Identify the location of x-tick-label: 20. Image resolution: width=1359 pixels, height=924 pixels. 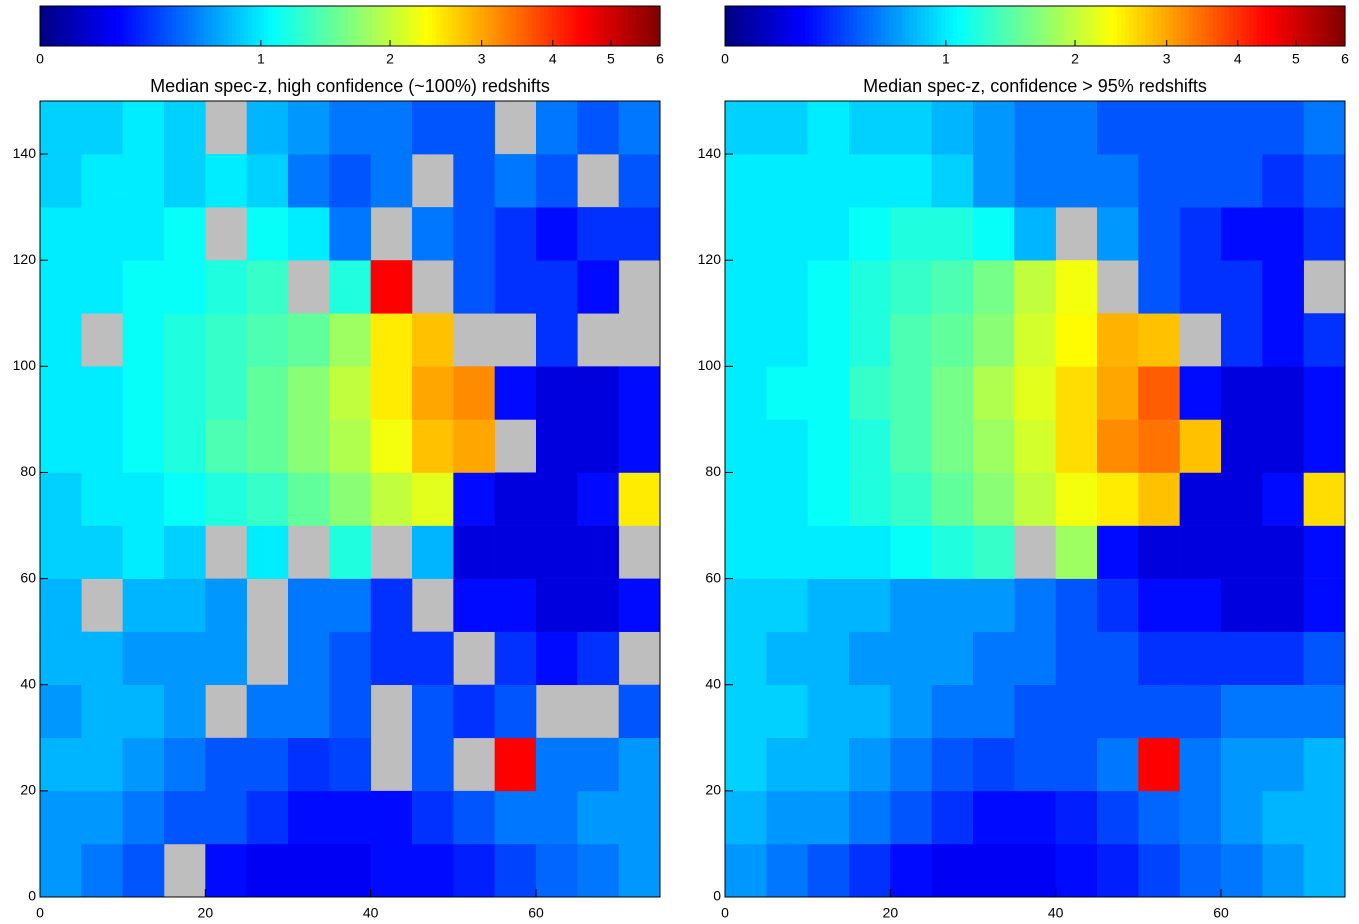
(206, 913).